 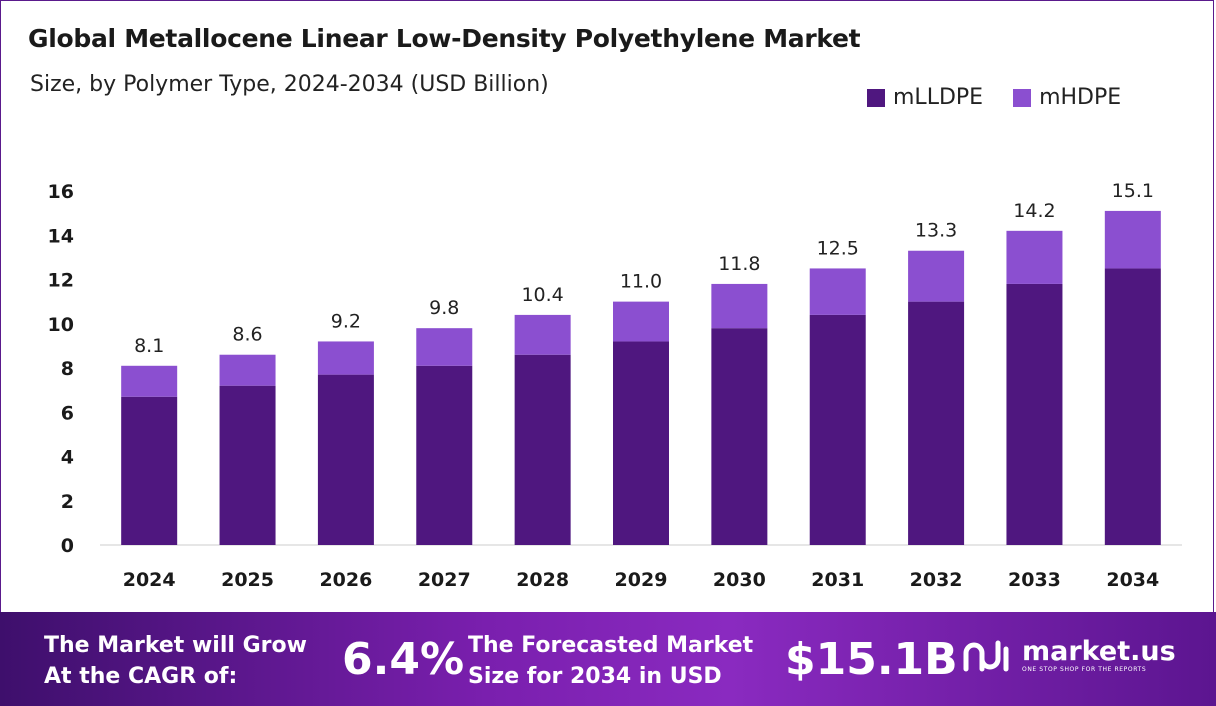 I want to click on y-tick-label: 2, so click(x=67, y=502).